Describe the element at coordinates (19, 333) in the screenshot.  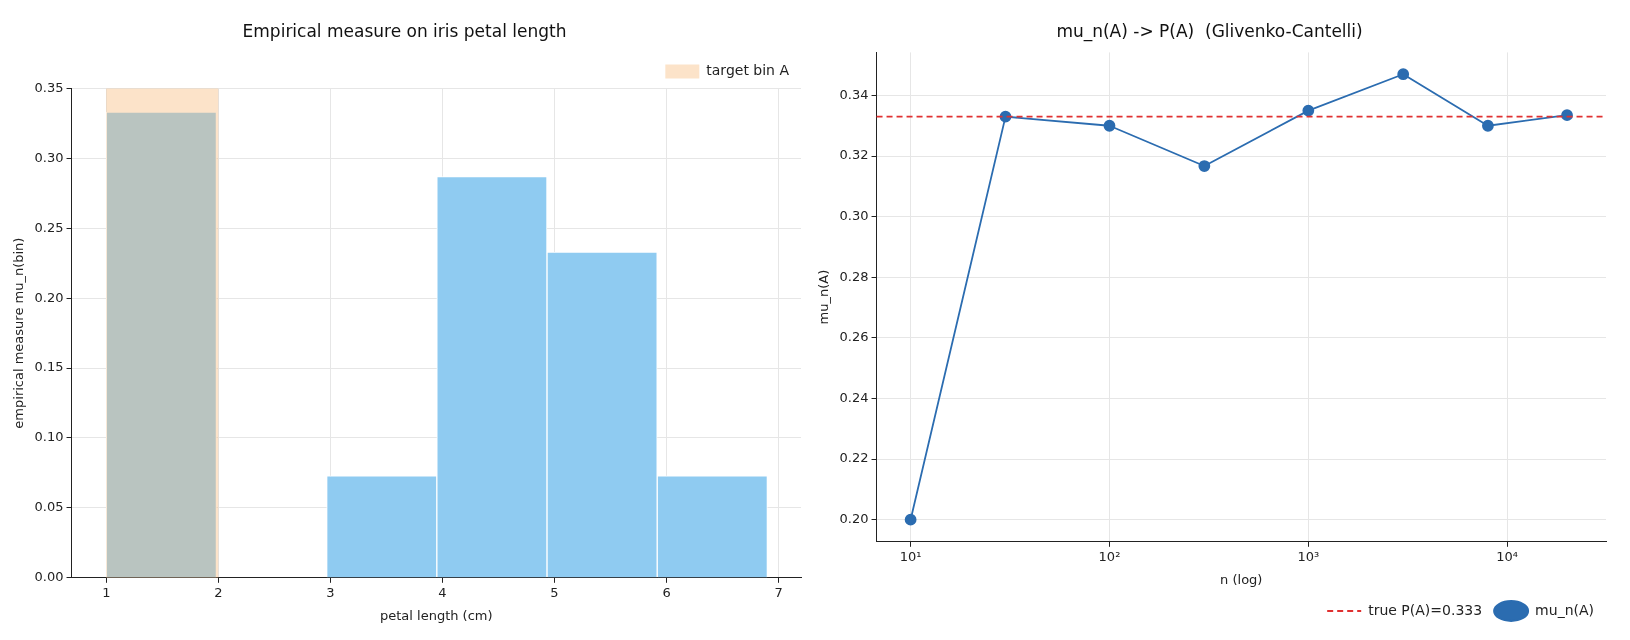
I see `y-axis-title: empirical measure mu_n(bin)` at that location.